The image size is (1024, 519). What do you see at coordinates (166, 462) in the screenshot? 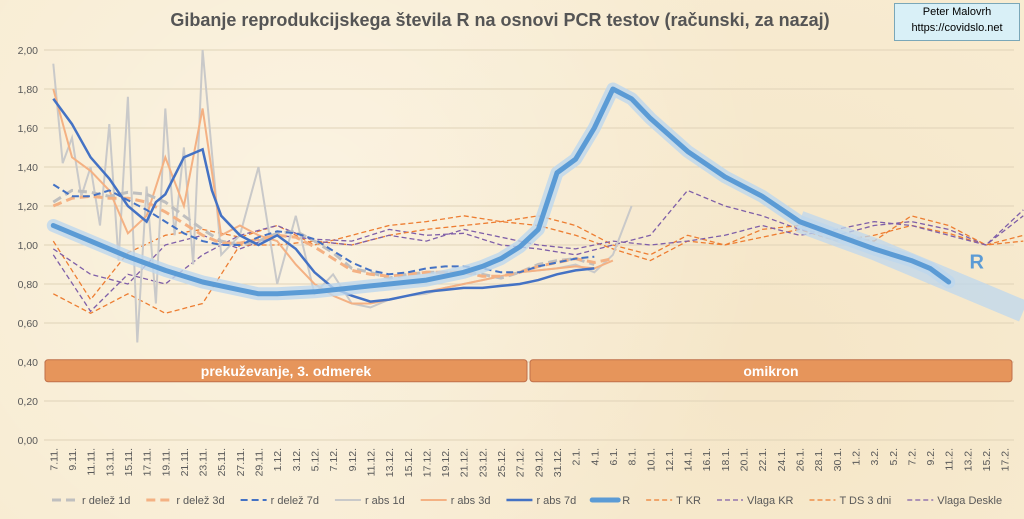
I see `x-tick-label: 19.11.` at bounding box center [166, 462].